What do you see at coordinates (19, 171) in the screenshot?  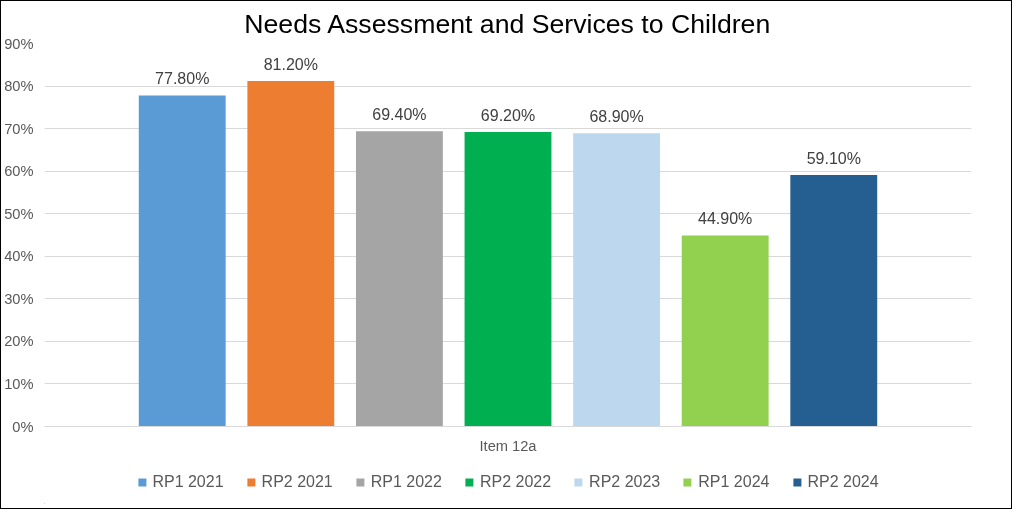 I see `y-tick-label: 60%` at bounding box center [19, 171].